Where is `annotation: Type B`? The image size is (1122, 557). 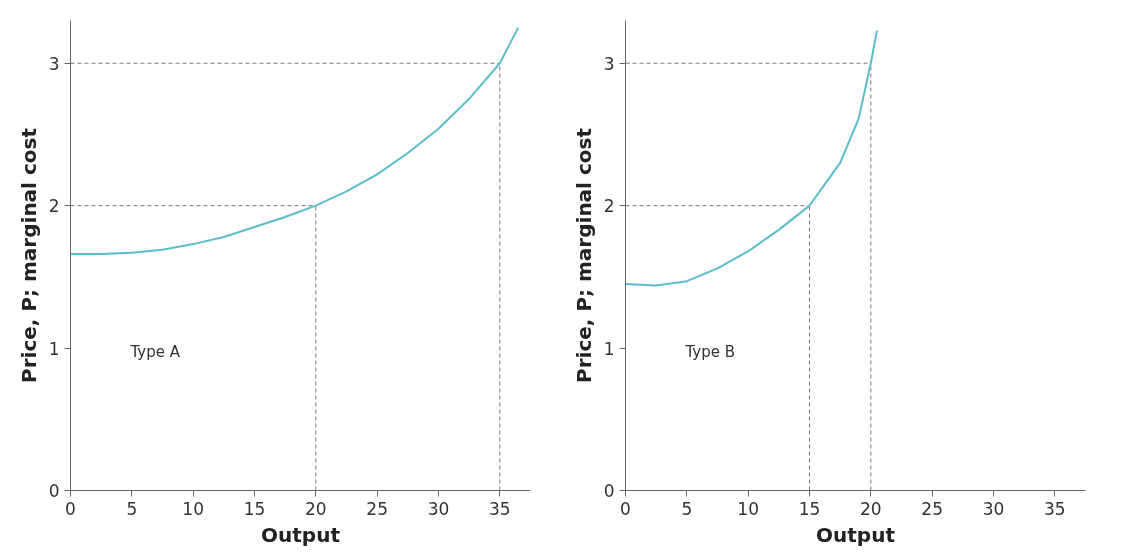
annotation: Type B is located at coordinates (710, 351).